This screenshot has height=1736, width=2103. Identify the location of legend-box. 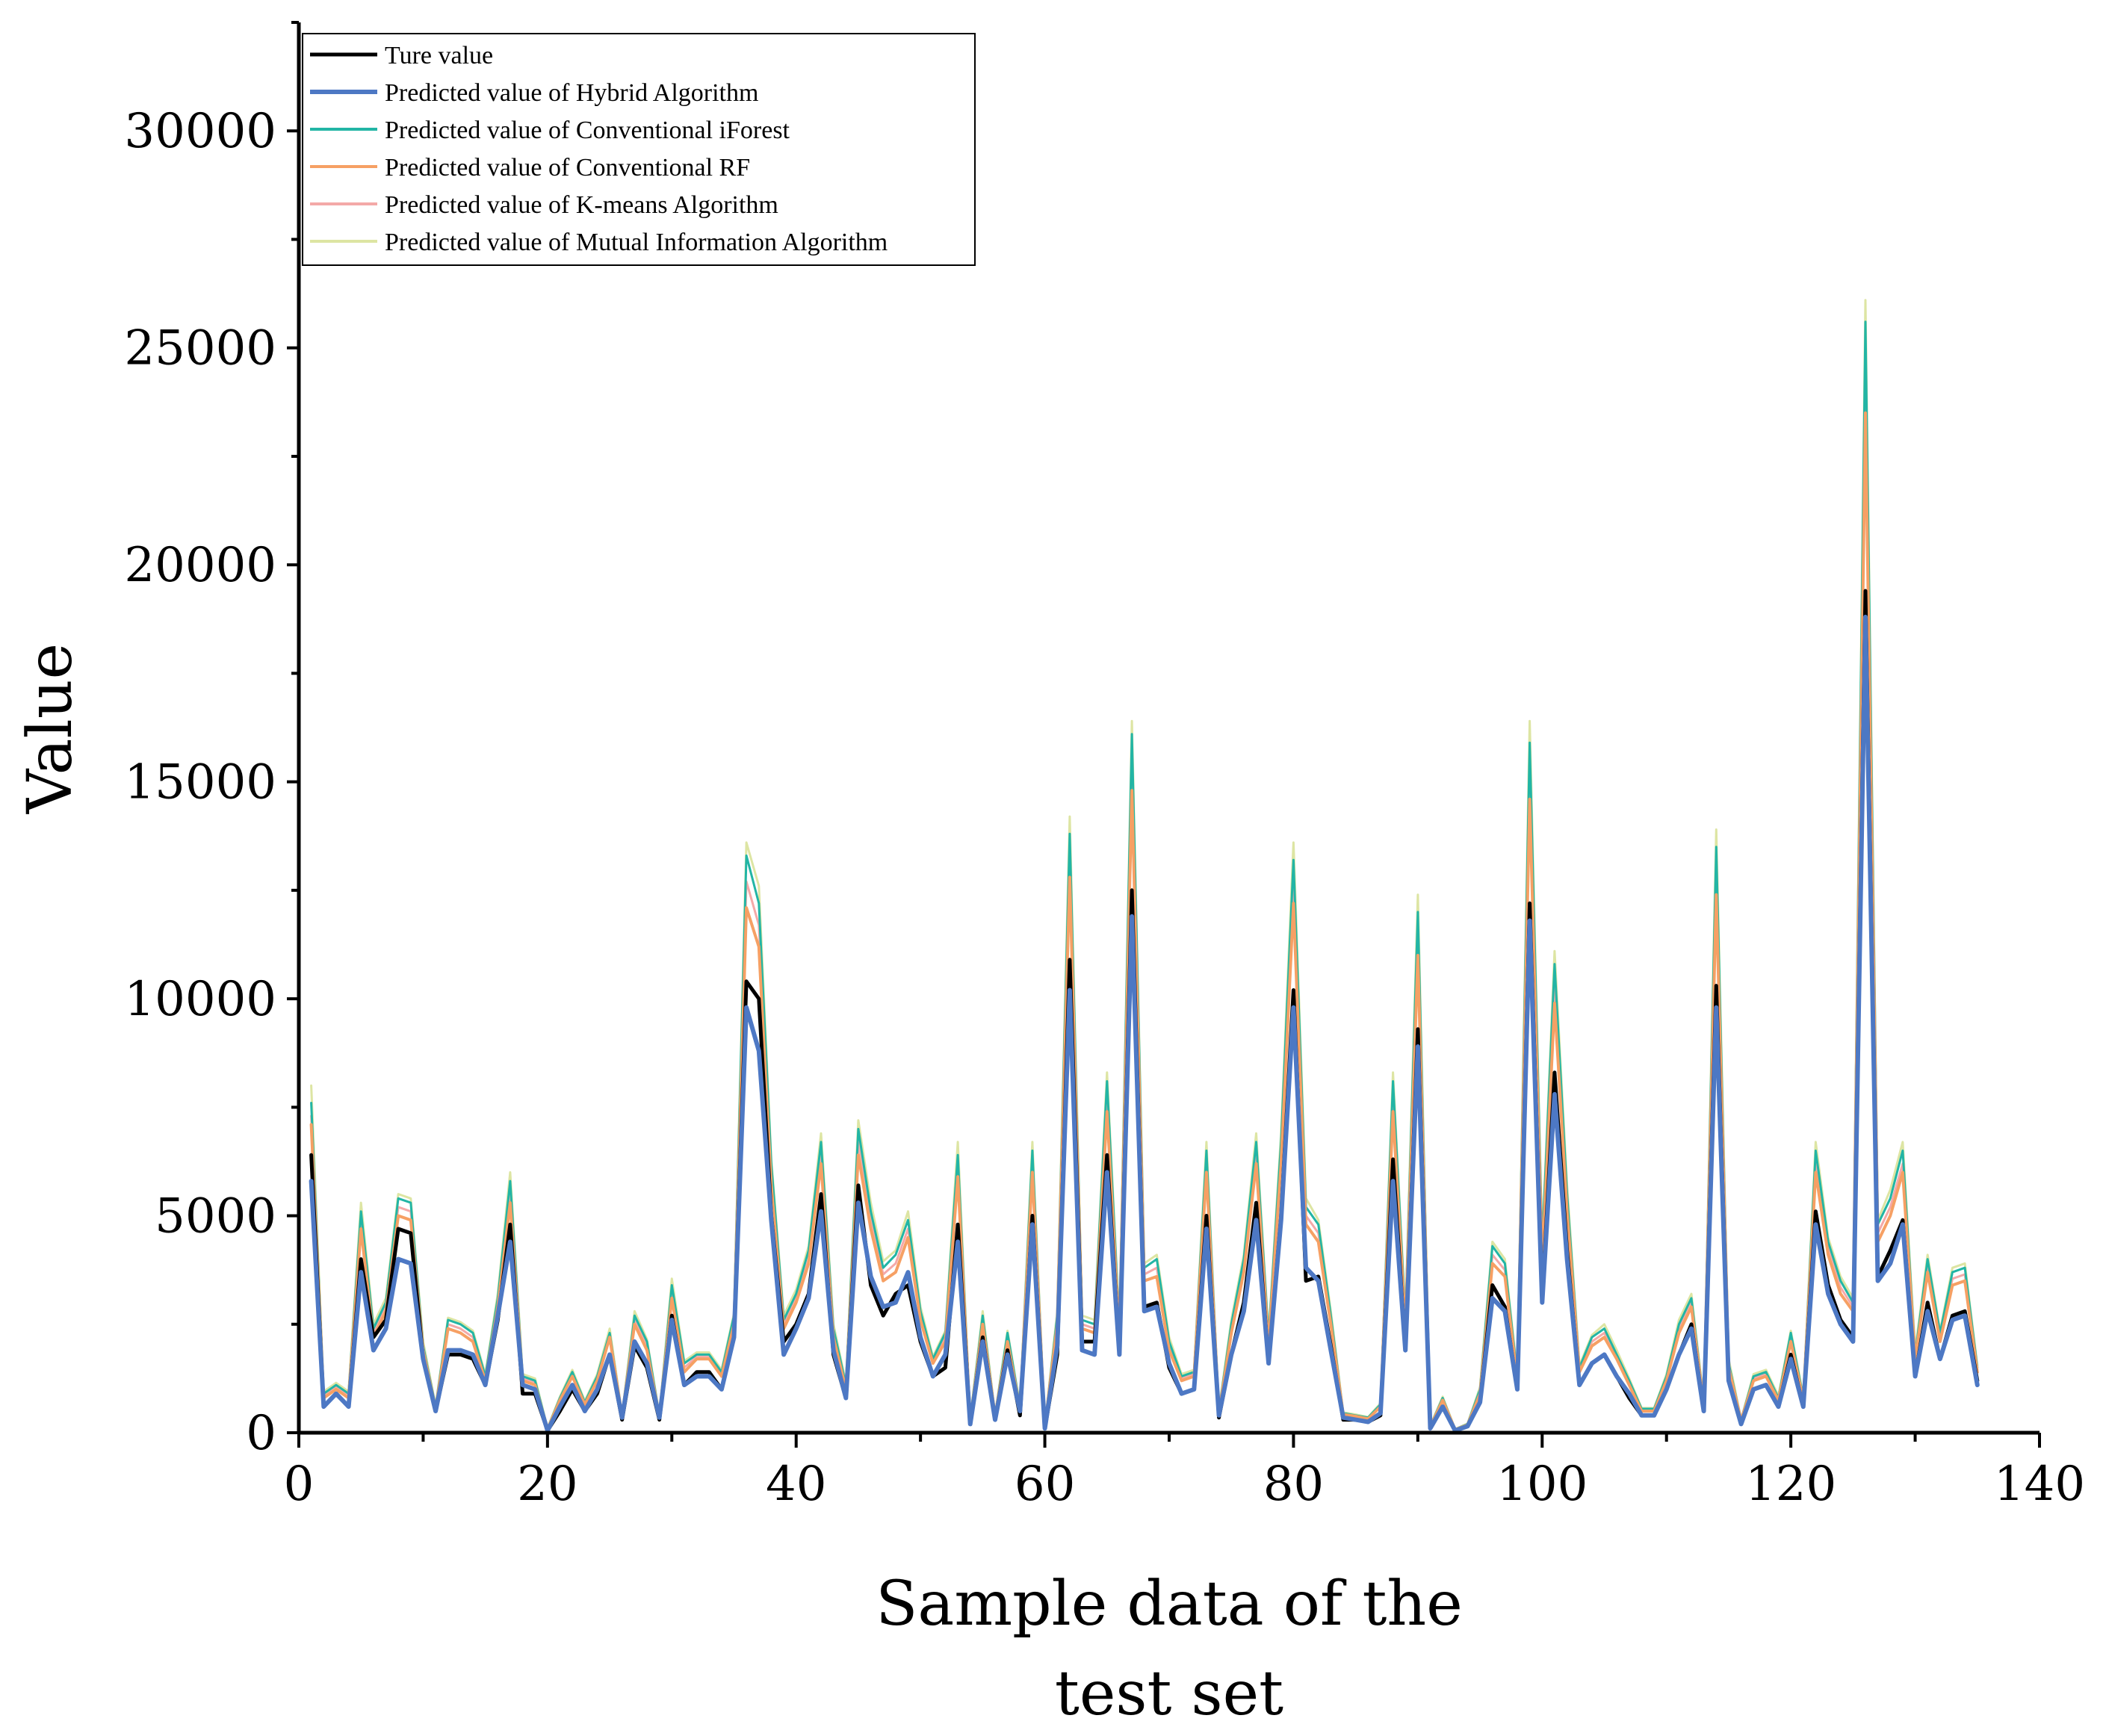
(639, 149).